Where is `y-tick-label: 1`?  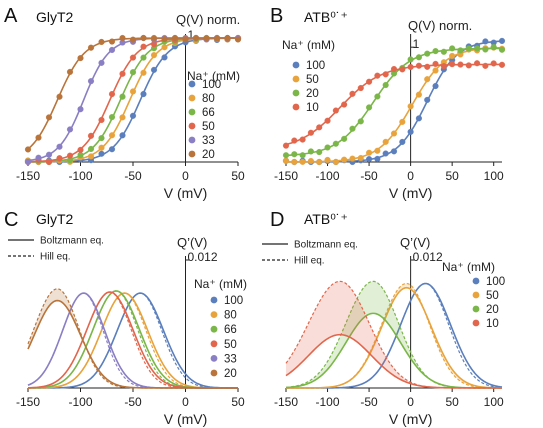 y-tick-label: 1 is located at coordinates (416, 44).